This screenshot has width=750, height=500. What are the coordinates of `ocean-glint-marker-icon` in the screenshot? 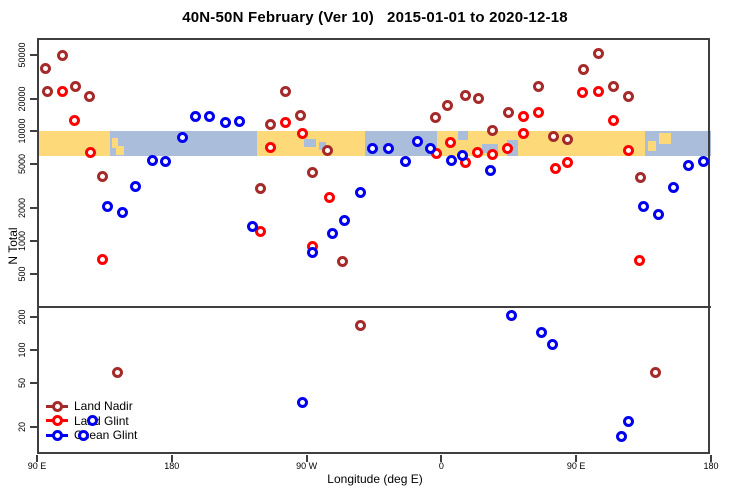 It's located at (57, 435).